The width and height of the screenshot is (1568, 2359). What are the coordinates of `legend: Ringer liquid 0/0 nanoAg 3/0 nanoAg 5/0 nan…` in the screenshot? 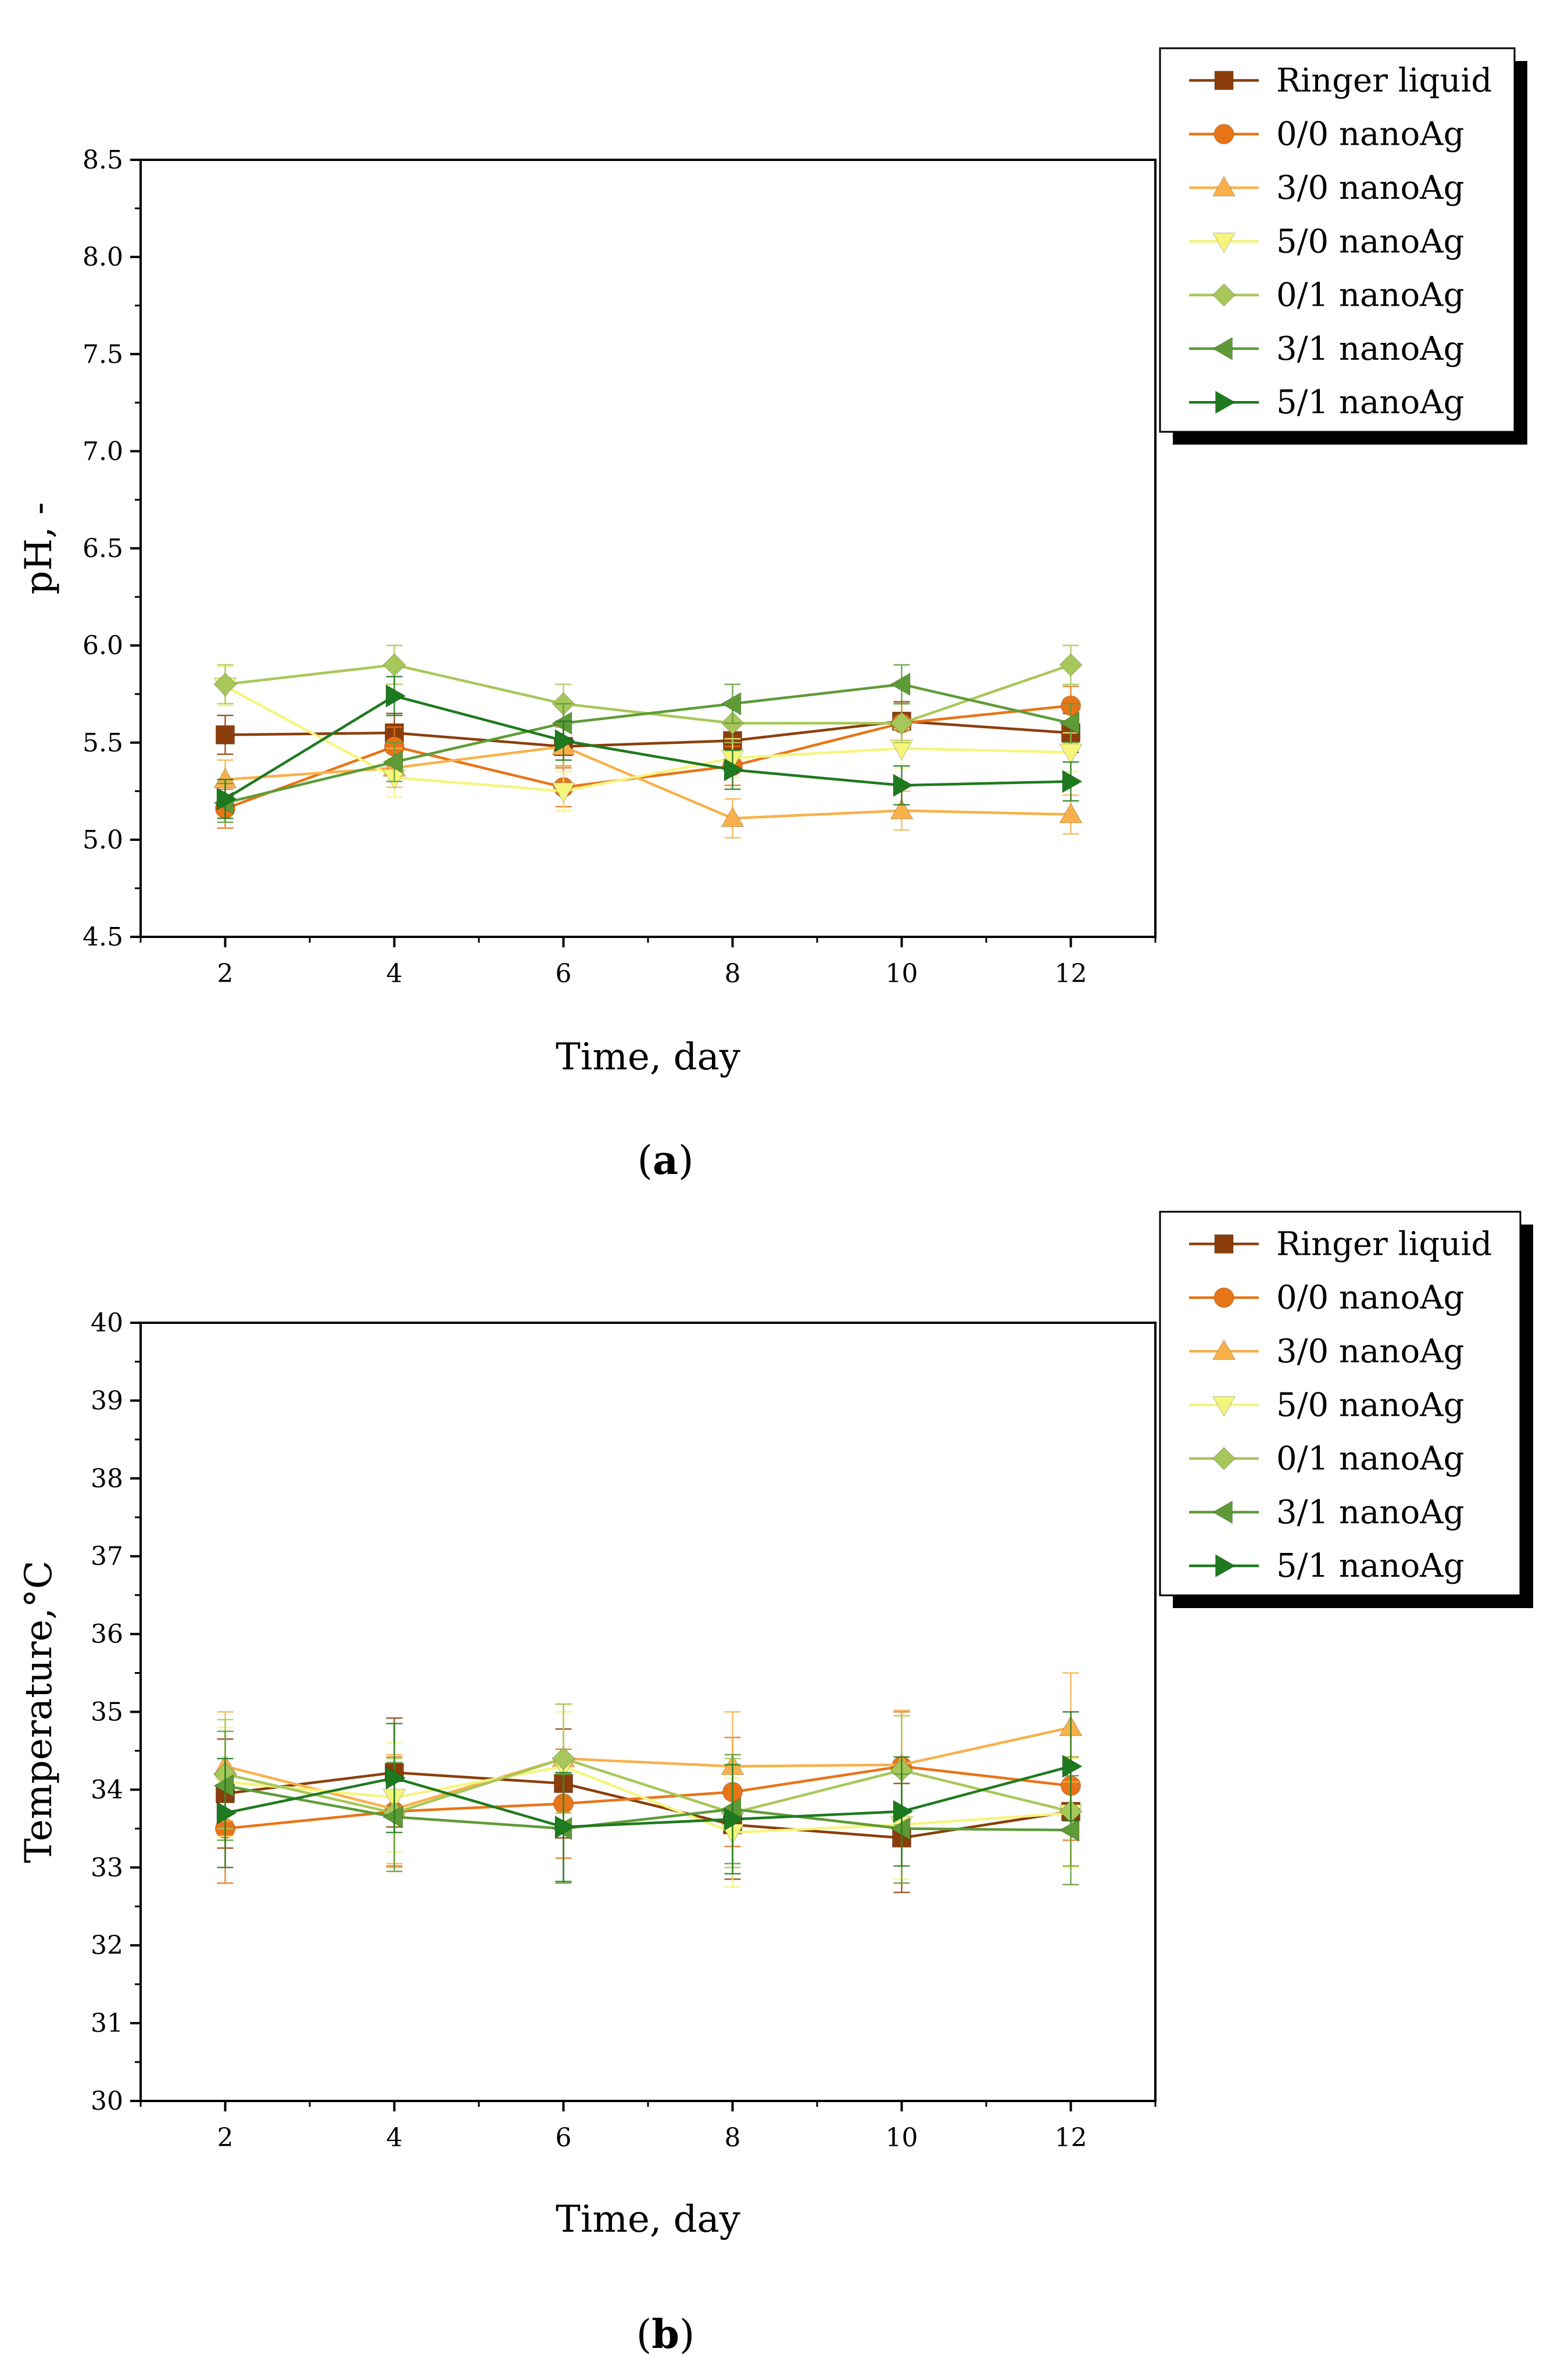 It's located at (1343, 246).